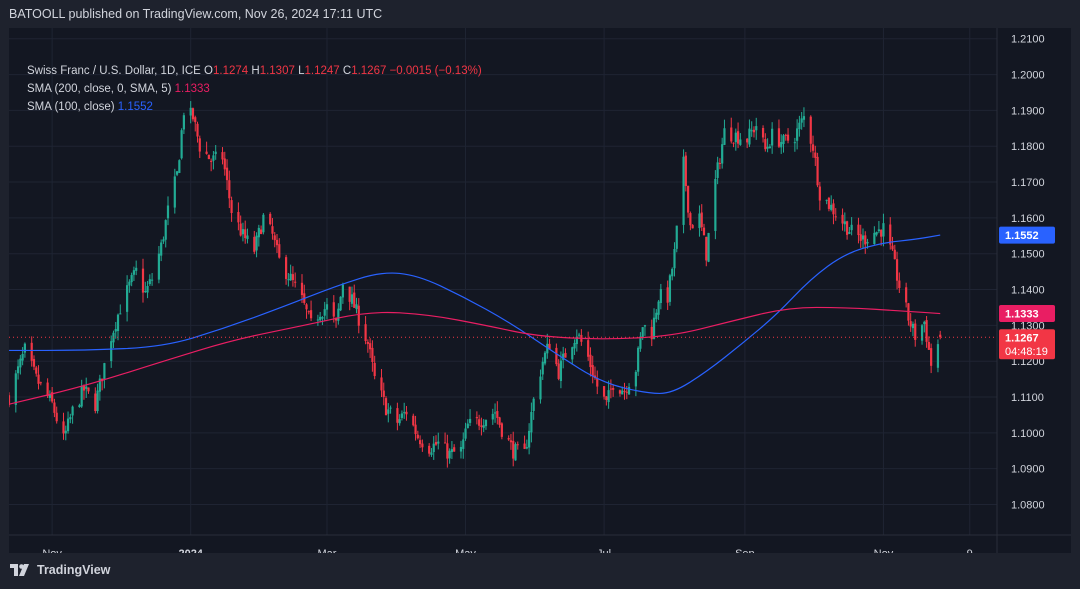 This screenshot has height=589, width=1080. I want to click on close-value: 1.1267, so click(369, 71).